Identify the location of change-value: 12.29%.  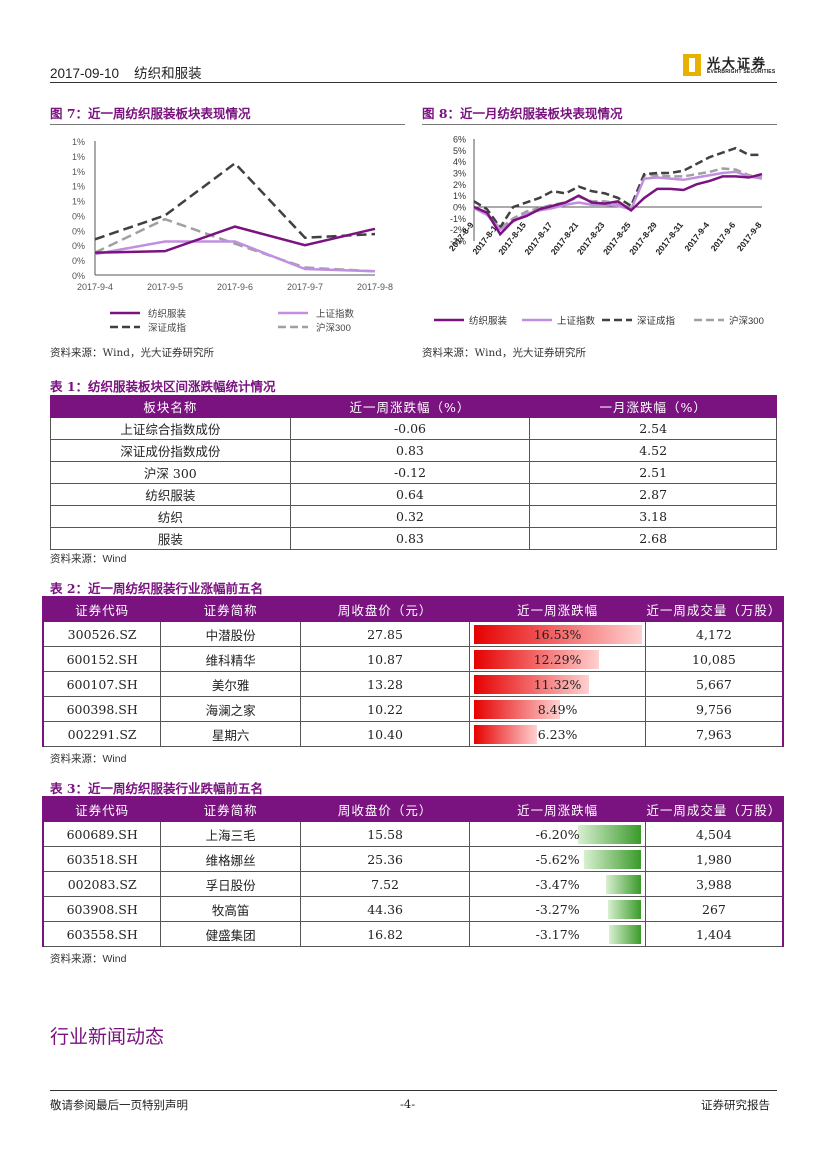
(557, 659).